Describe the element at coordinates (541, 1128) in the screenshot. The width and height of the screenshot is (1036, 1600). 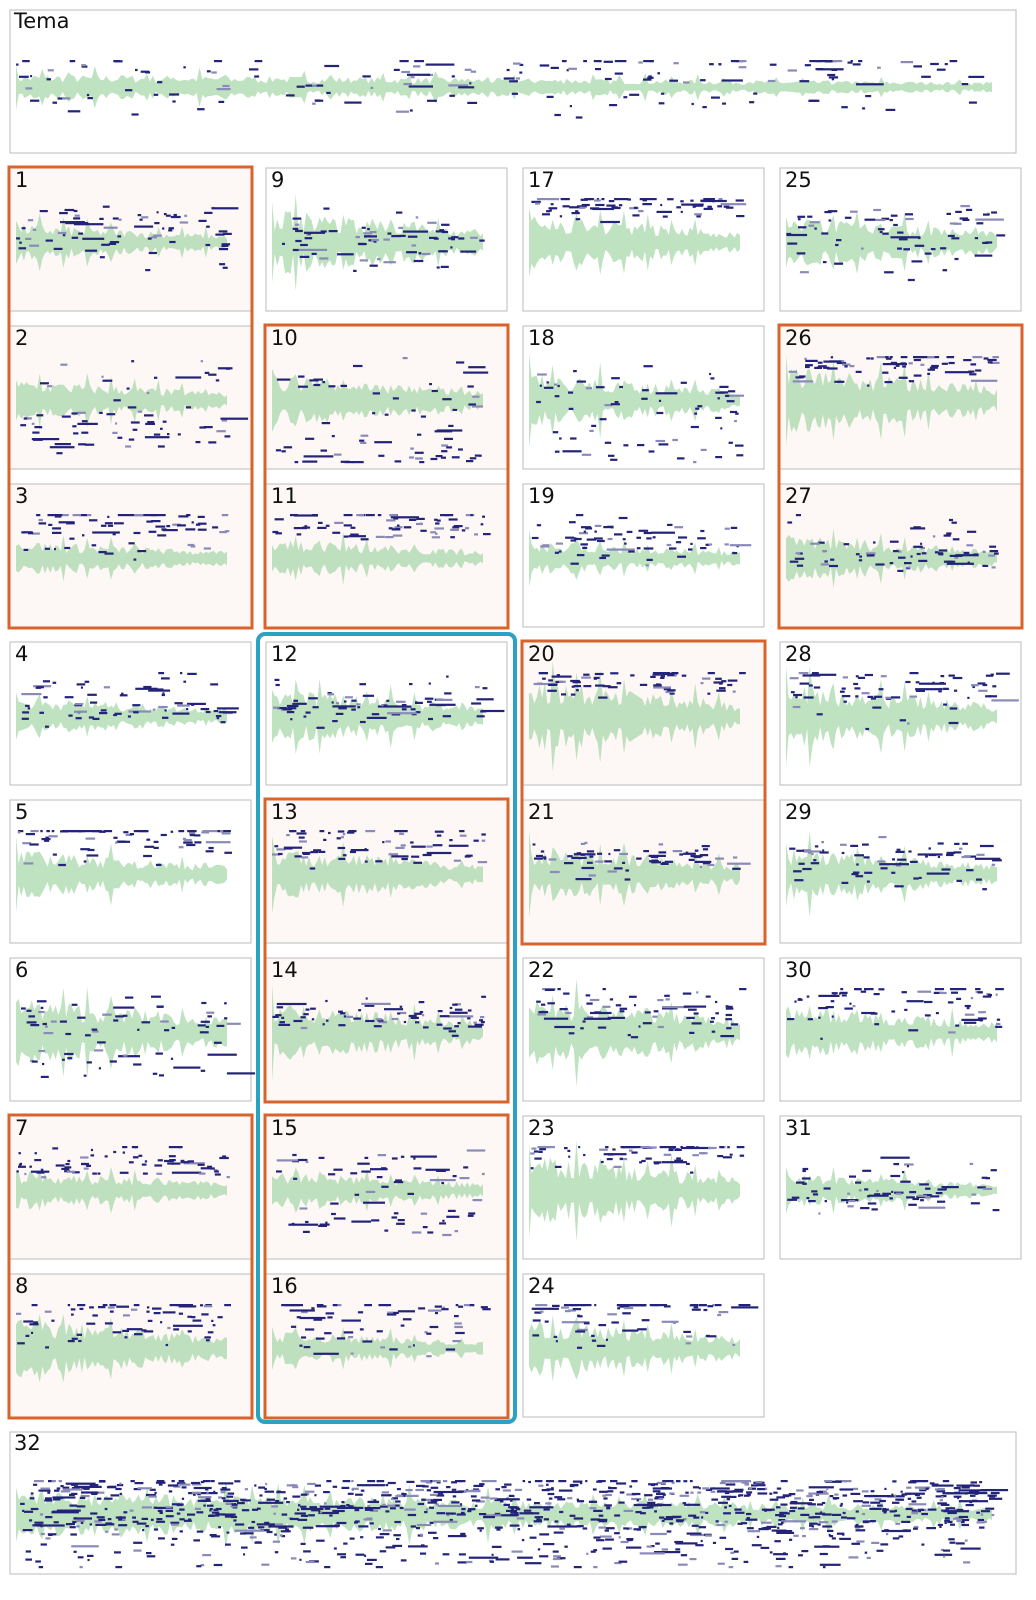
I see `panel-label: 23` at that location.